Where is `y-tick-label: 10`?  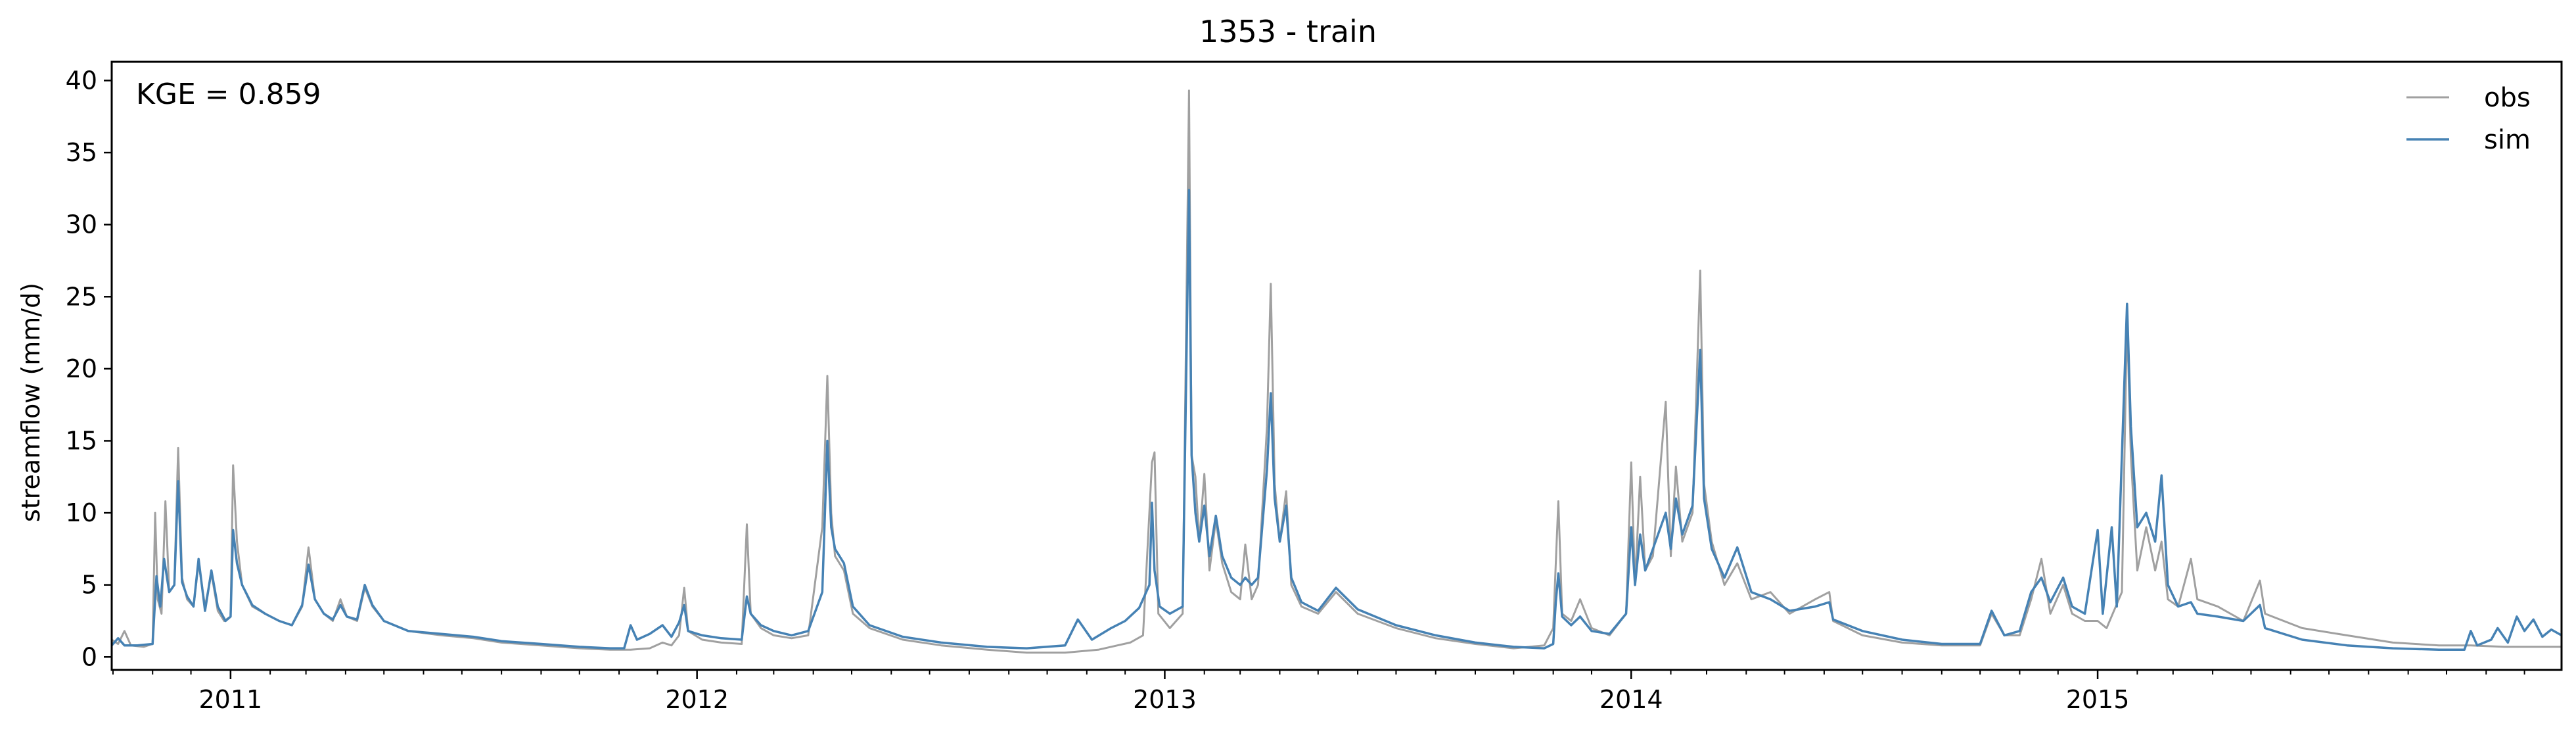 y-tick-label: 10 is located at coordinates (82, 512).